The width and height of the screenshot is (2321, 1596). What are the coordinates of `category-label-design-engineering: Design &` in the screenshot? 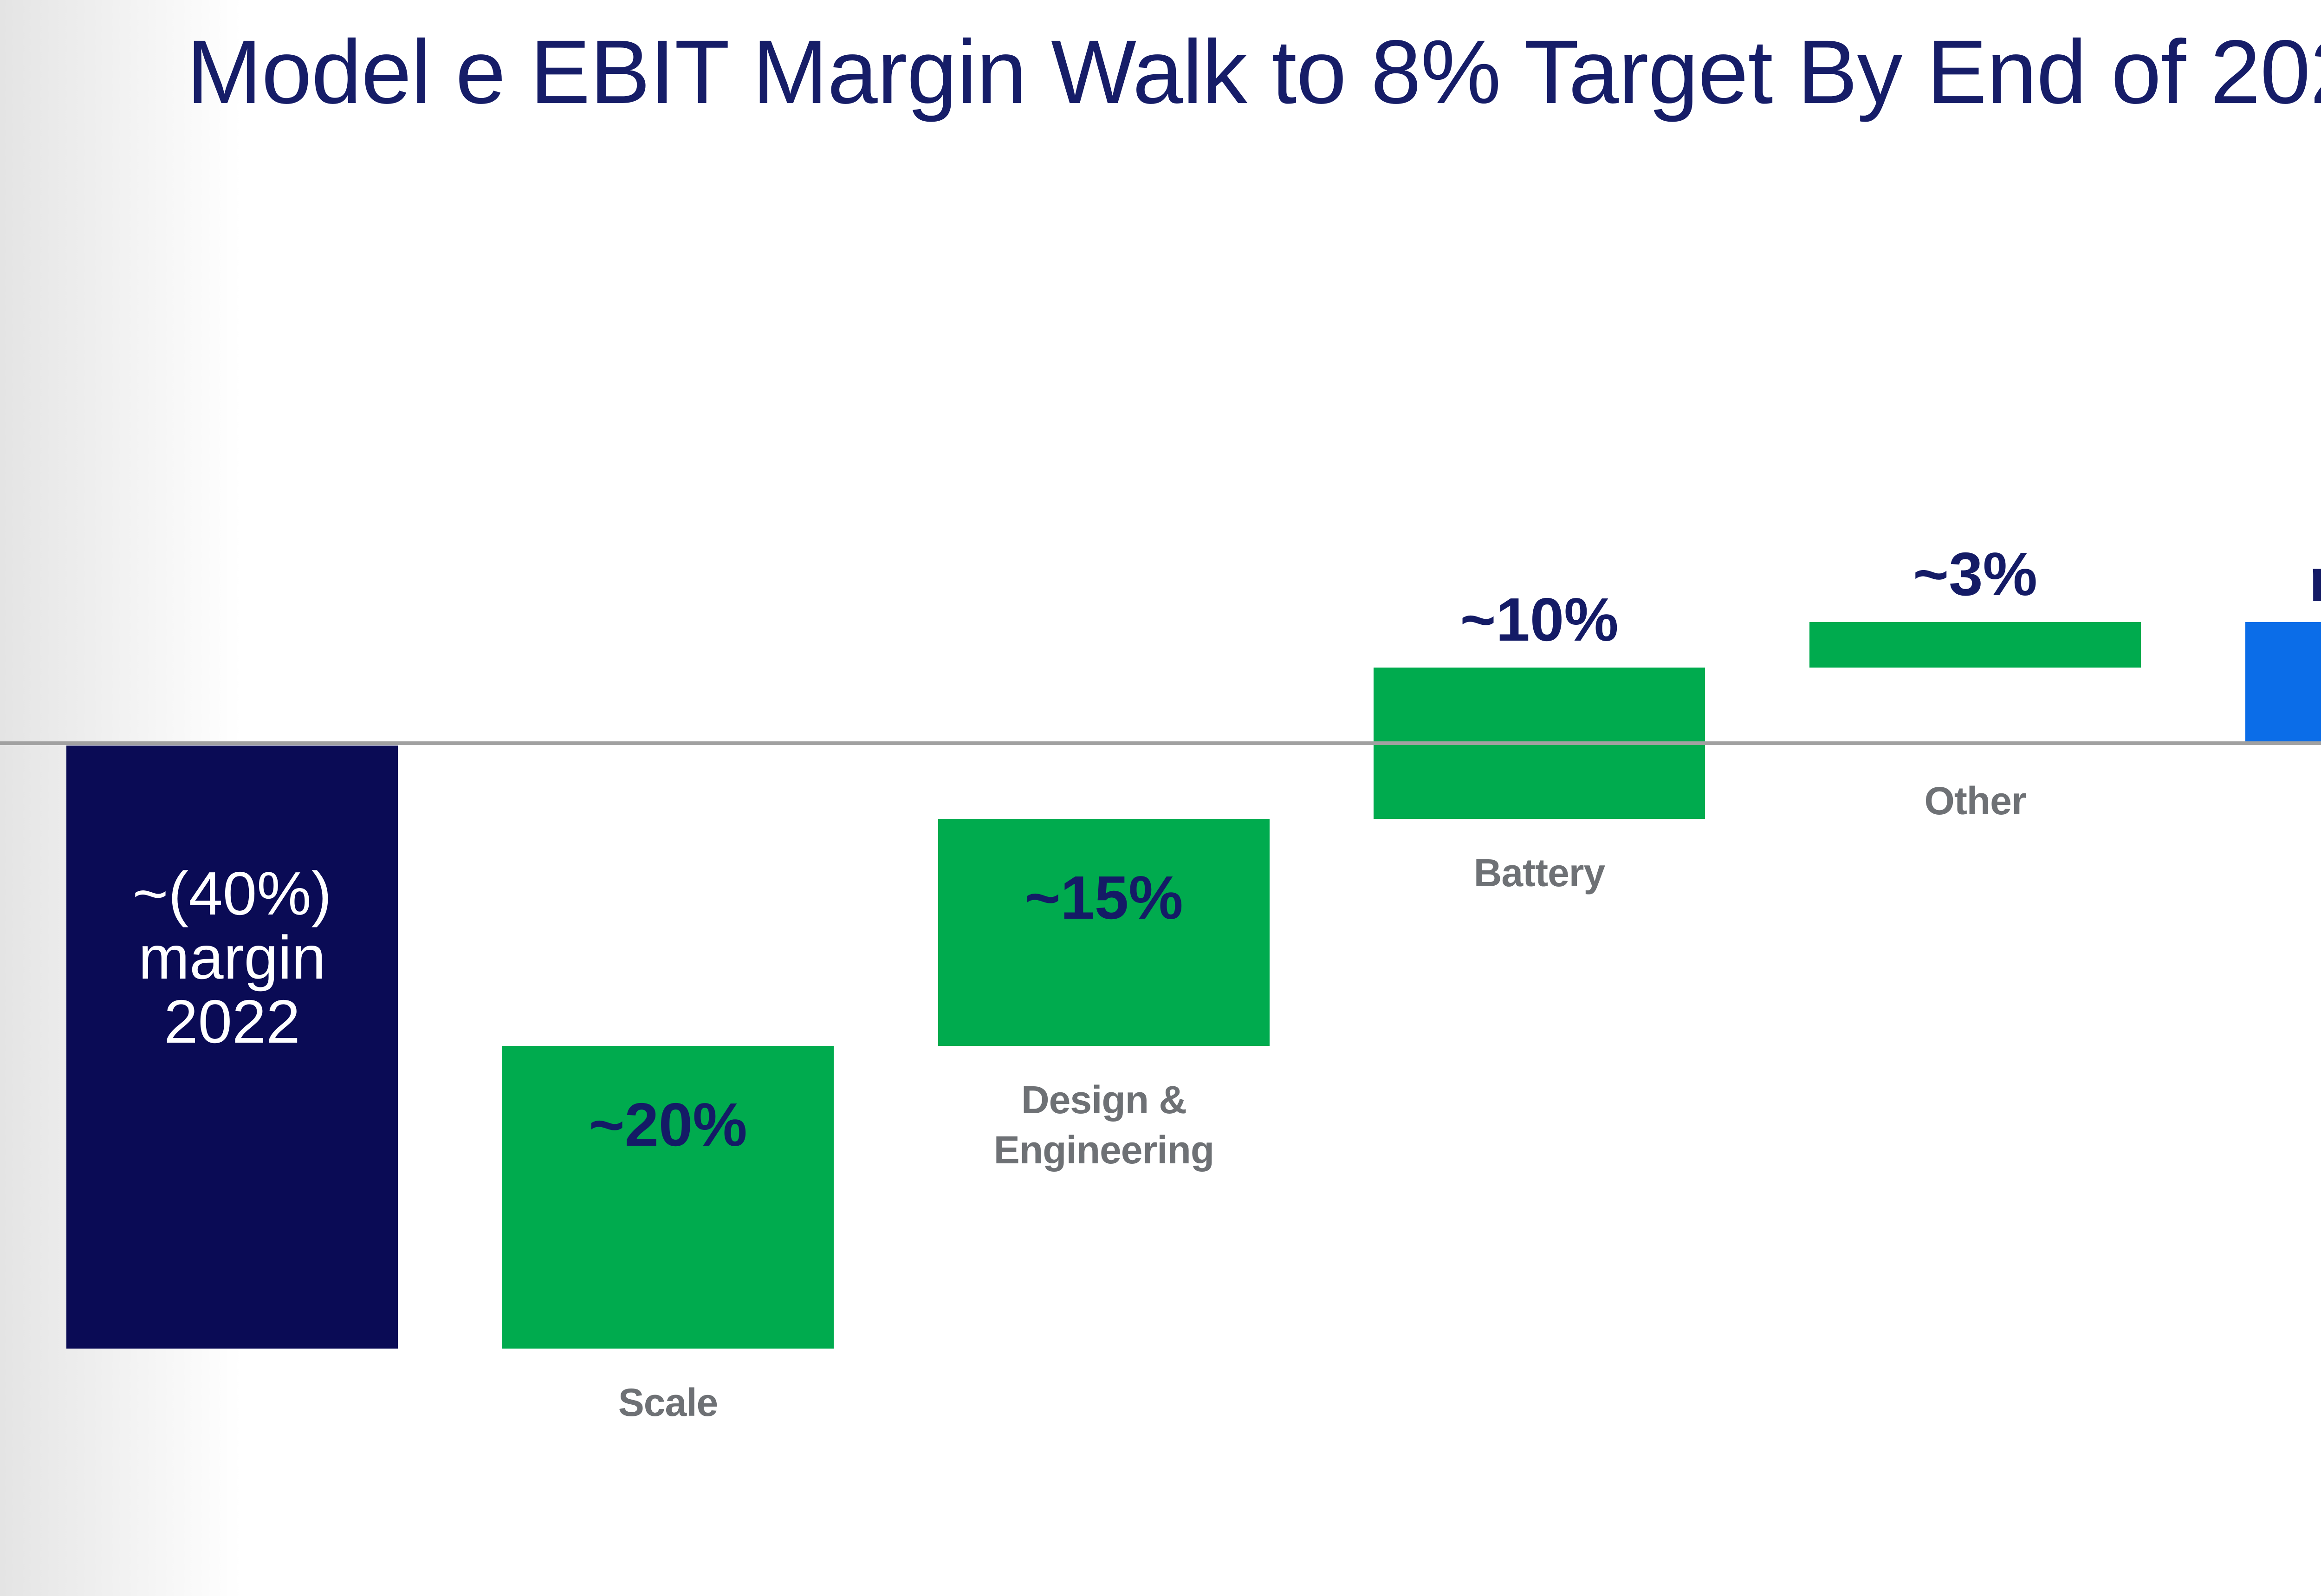 It's located at (1104, 1100).